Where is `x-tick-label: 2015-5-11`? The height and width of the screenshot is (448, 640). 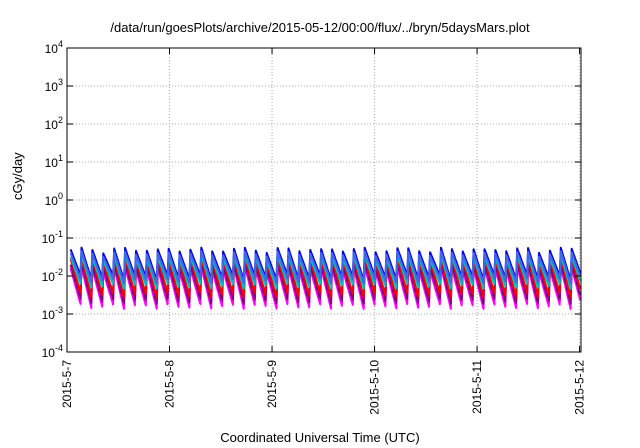
x-tick-label: 2015-5-11 is located at coordinates (477, 387).